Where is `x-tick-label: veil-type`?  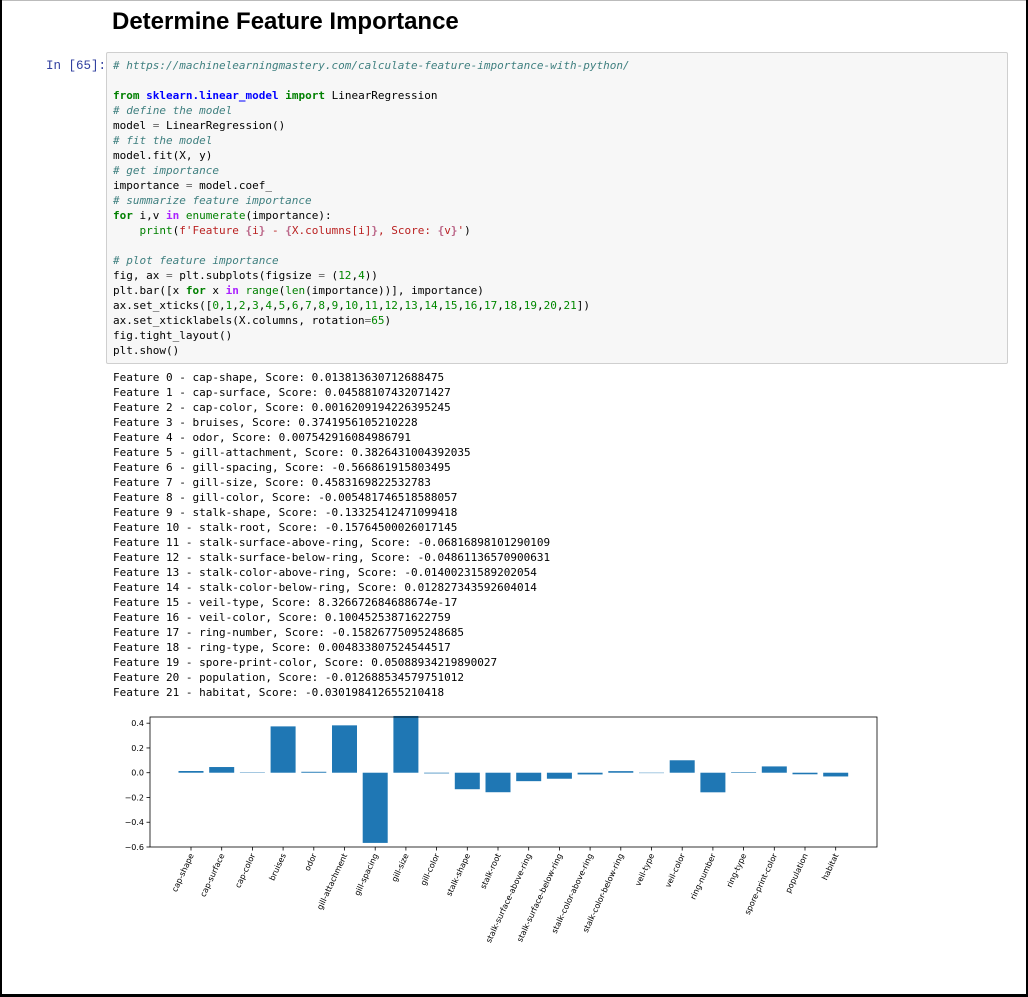
x-tick-label: veil-type is located at coordinates (644, 869).